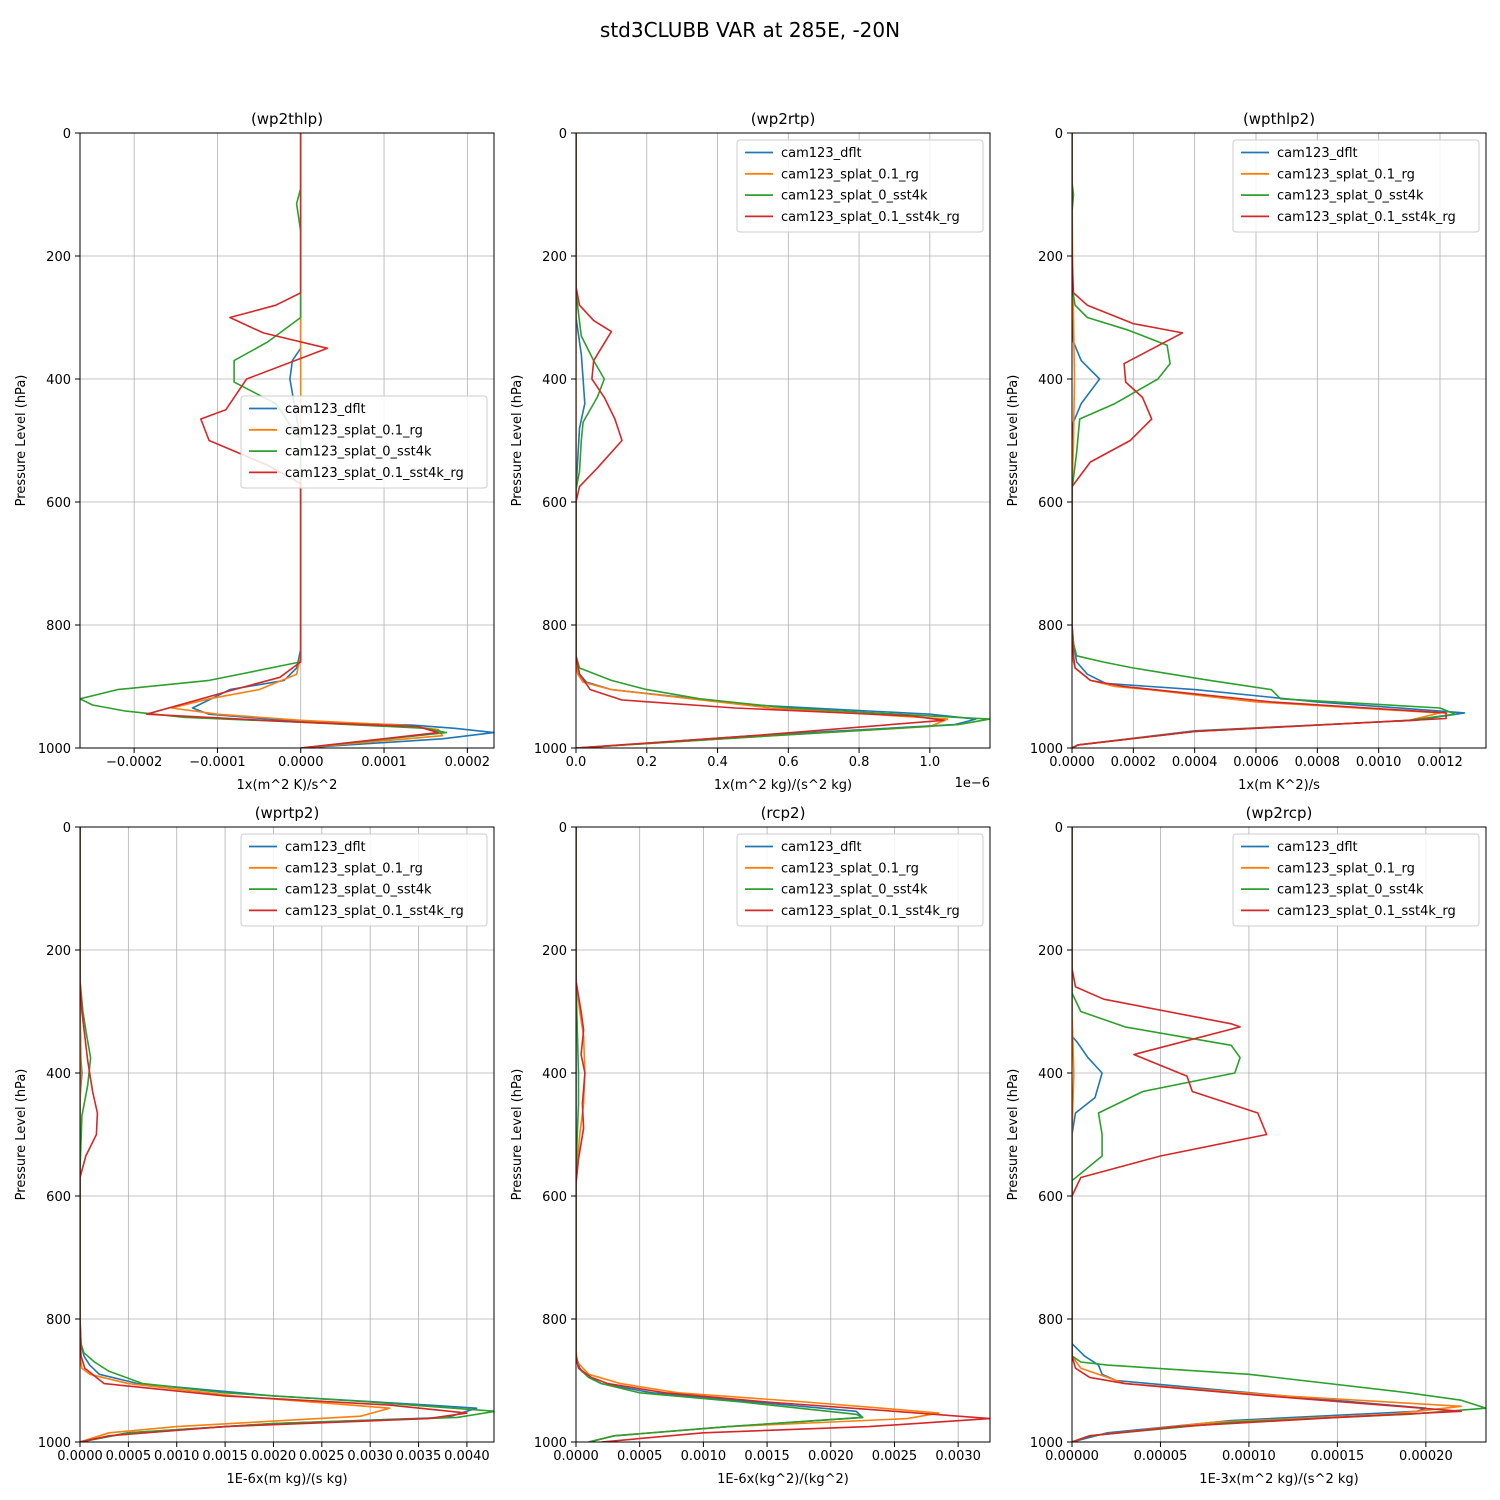 This screenshot has width=1500, height=1500. I want to click on x-axis: 0.0 0.2 0.4 0.6 0.8 1.0, so click(753, 759).